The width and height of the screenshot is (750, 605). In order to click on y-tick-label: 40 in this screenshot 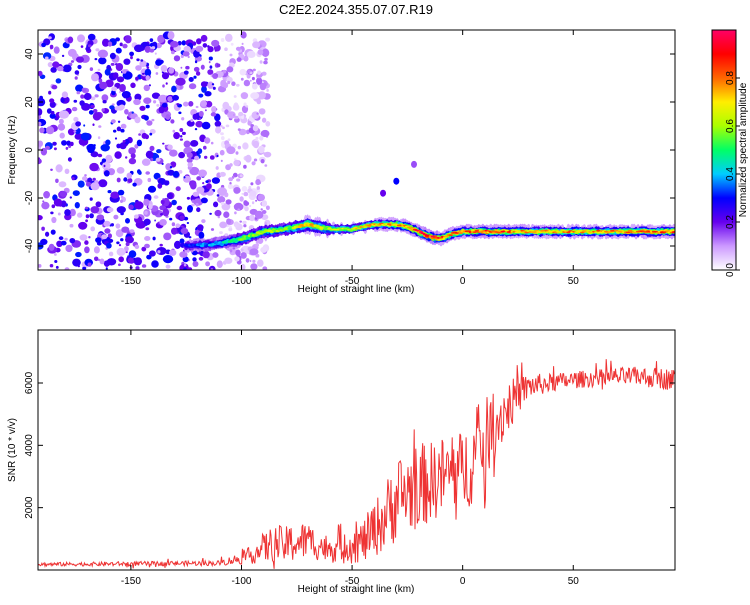, I will do `click(29, 54)`.